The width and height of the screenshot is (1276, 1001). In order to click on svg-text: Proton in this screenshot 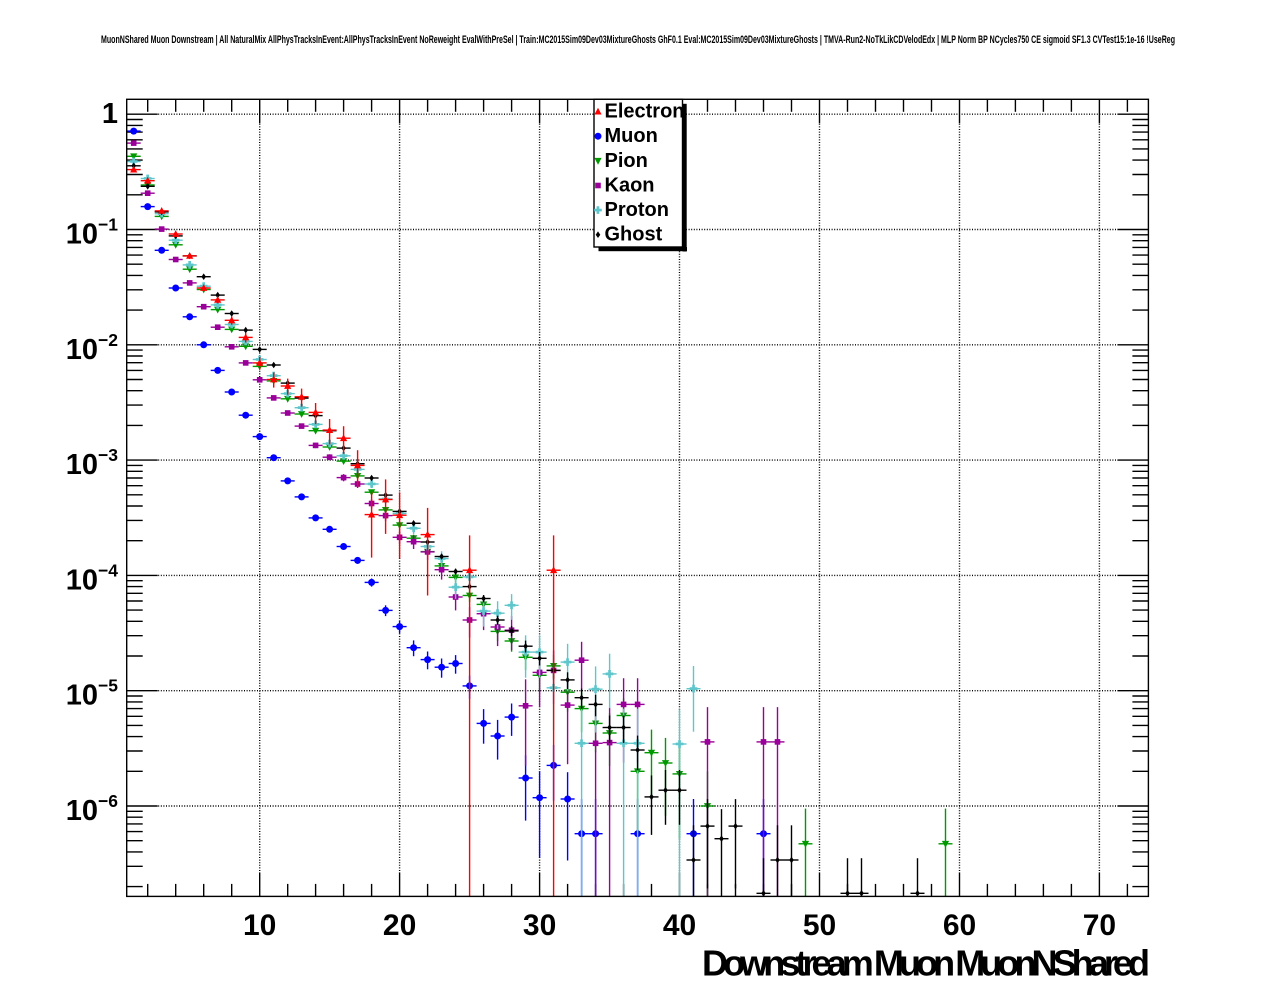, I will do `click(637, 210)`.